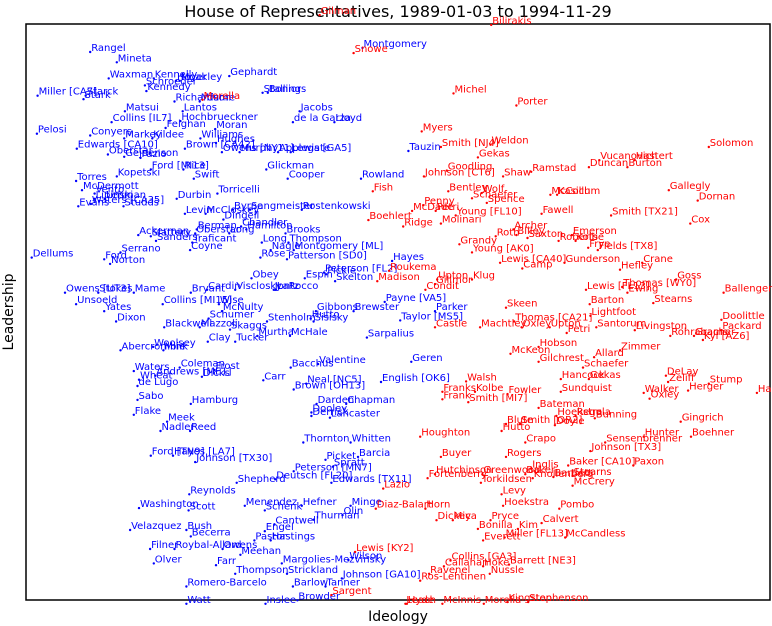 The image size is (772, 626). I want to click on point-label: Rangel, so click(108, 48).